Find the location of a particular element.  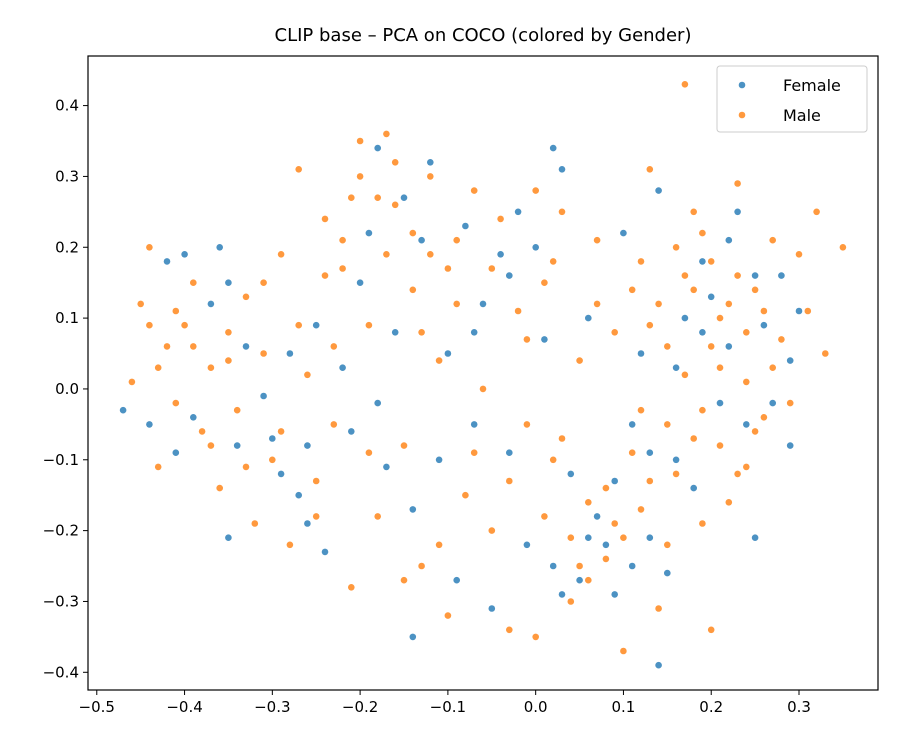

x-tick-label-2: −0.3 is located at coordinates (272, 707).